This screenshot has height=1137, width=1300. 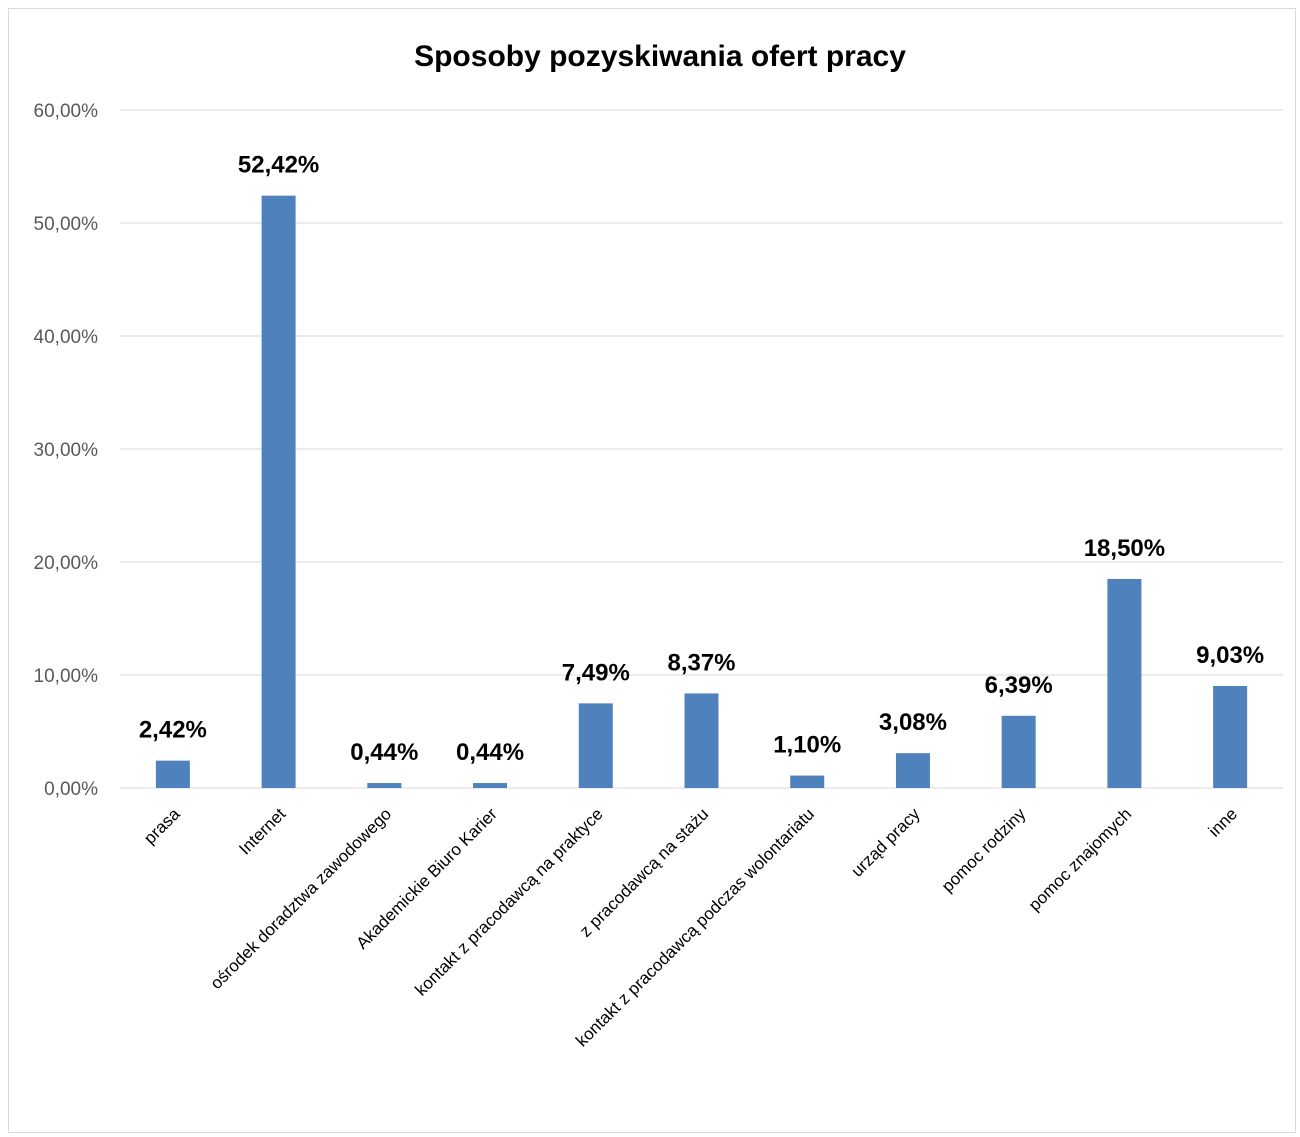 What do you see at coordinates (701, 662) in the screenshot?
I see `data-label: 8,37%` at bounding box center [701, 662].